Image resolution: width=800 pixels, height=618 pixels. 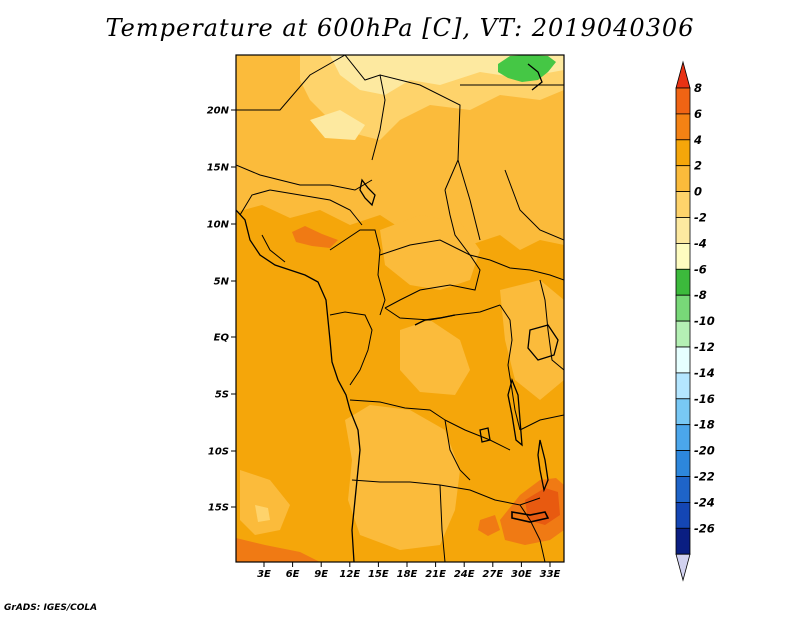 I want to click on field-north-pale-patch, so click(x=337, y=125).